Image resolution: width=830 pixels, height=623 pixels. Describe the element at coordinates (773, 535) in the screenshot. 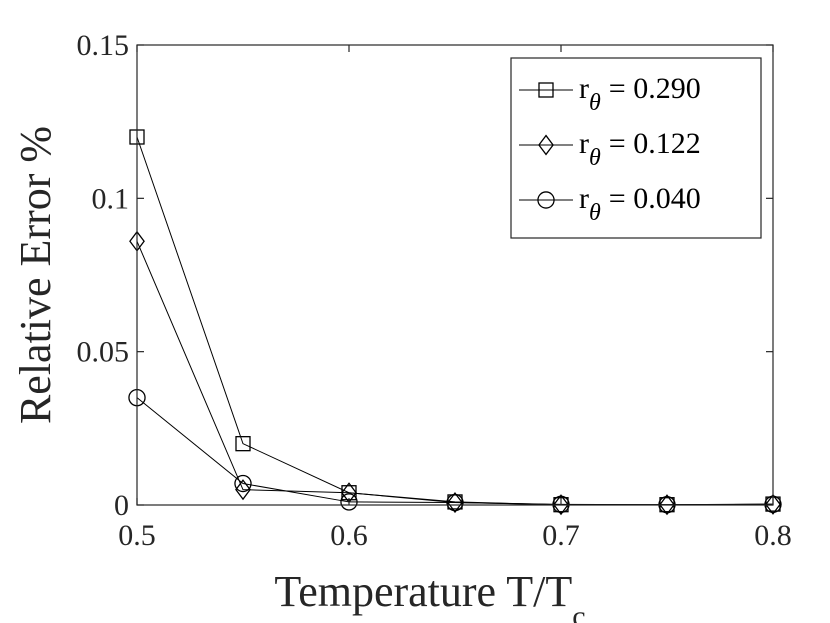

I see `x-tick-label: 0.8` at that location.